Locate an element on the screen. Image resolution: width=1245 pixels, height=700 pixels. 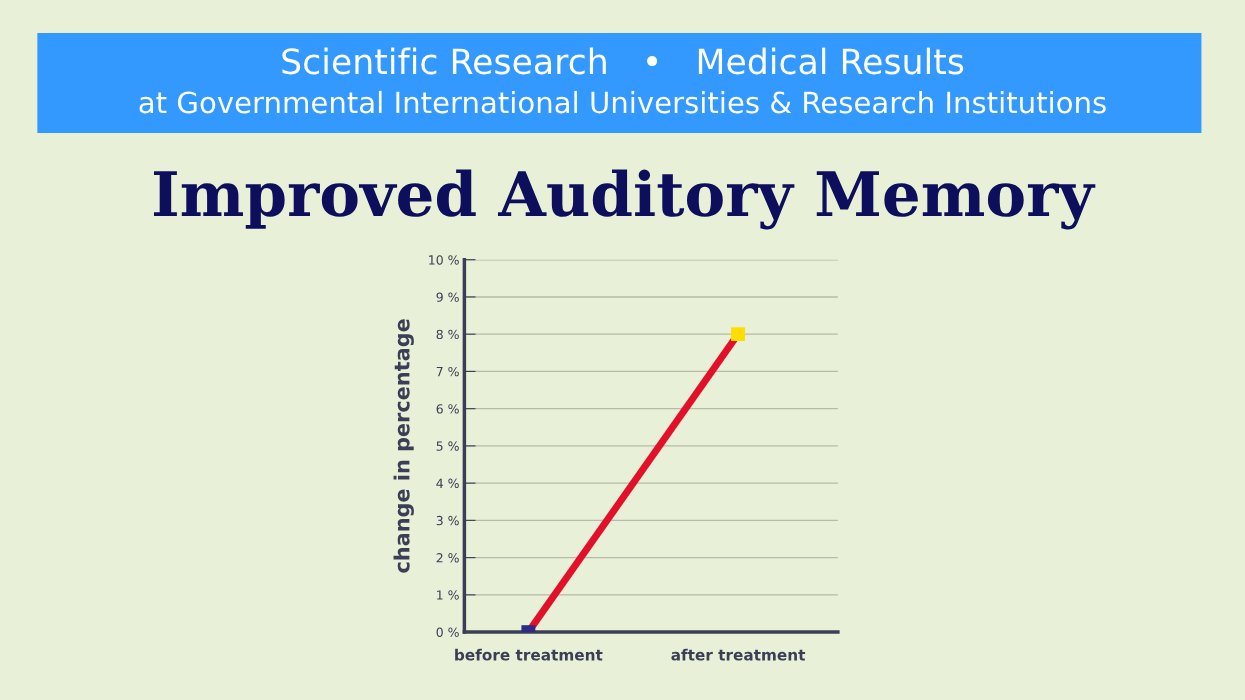
y-tick-label: 4 % is located at coordinates (447, 483).